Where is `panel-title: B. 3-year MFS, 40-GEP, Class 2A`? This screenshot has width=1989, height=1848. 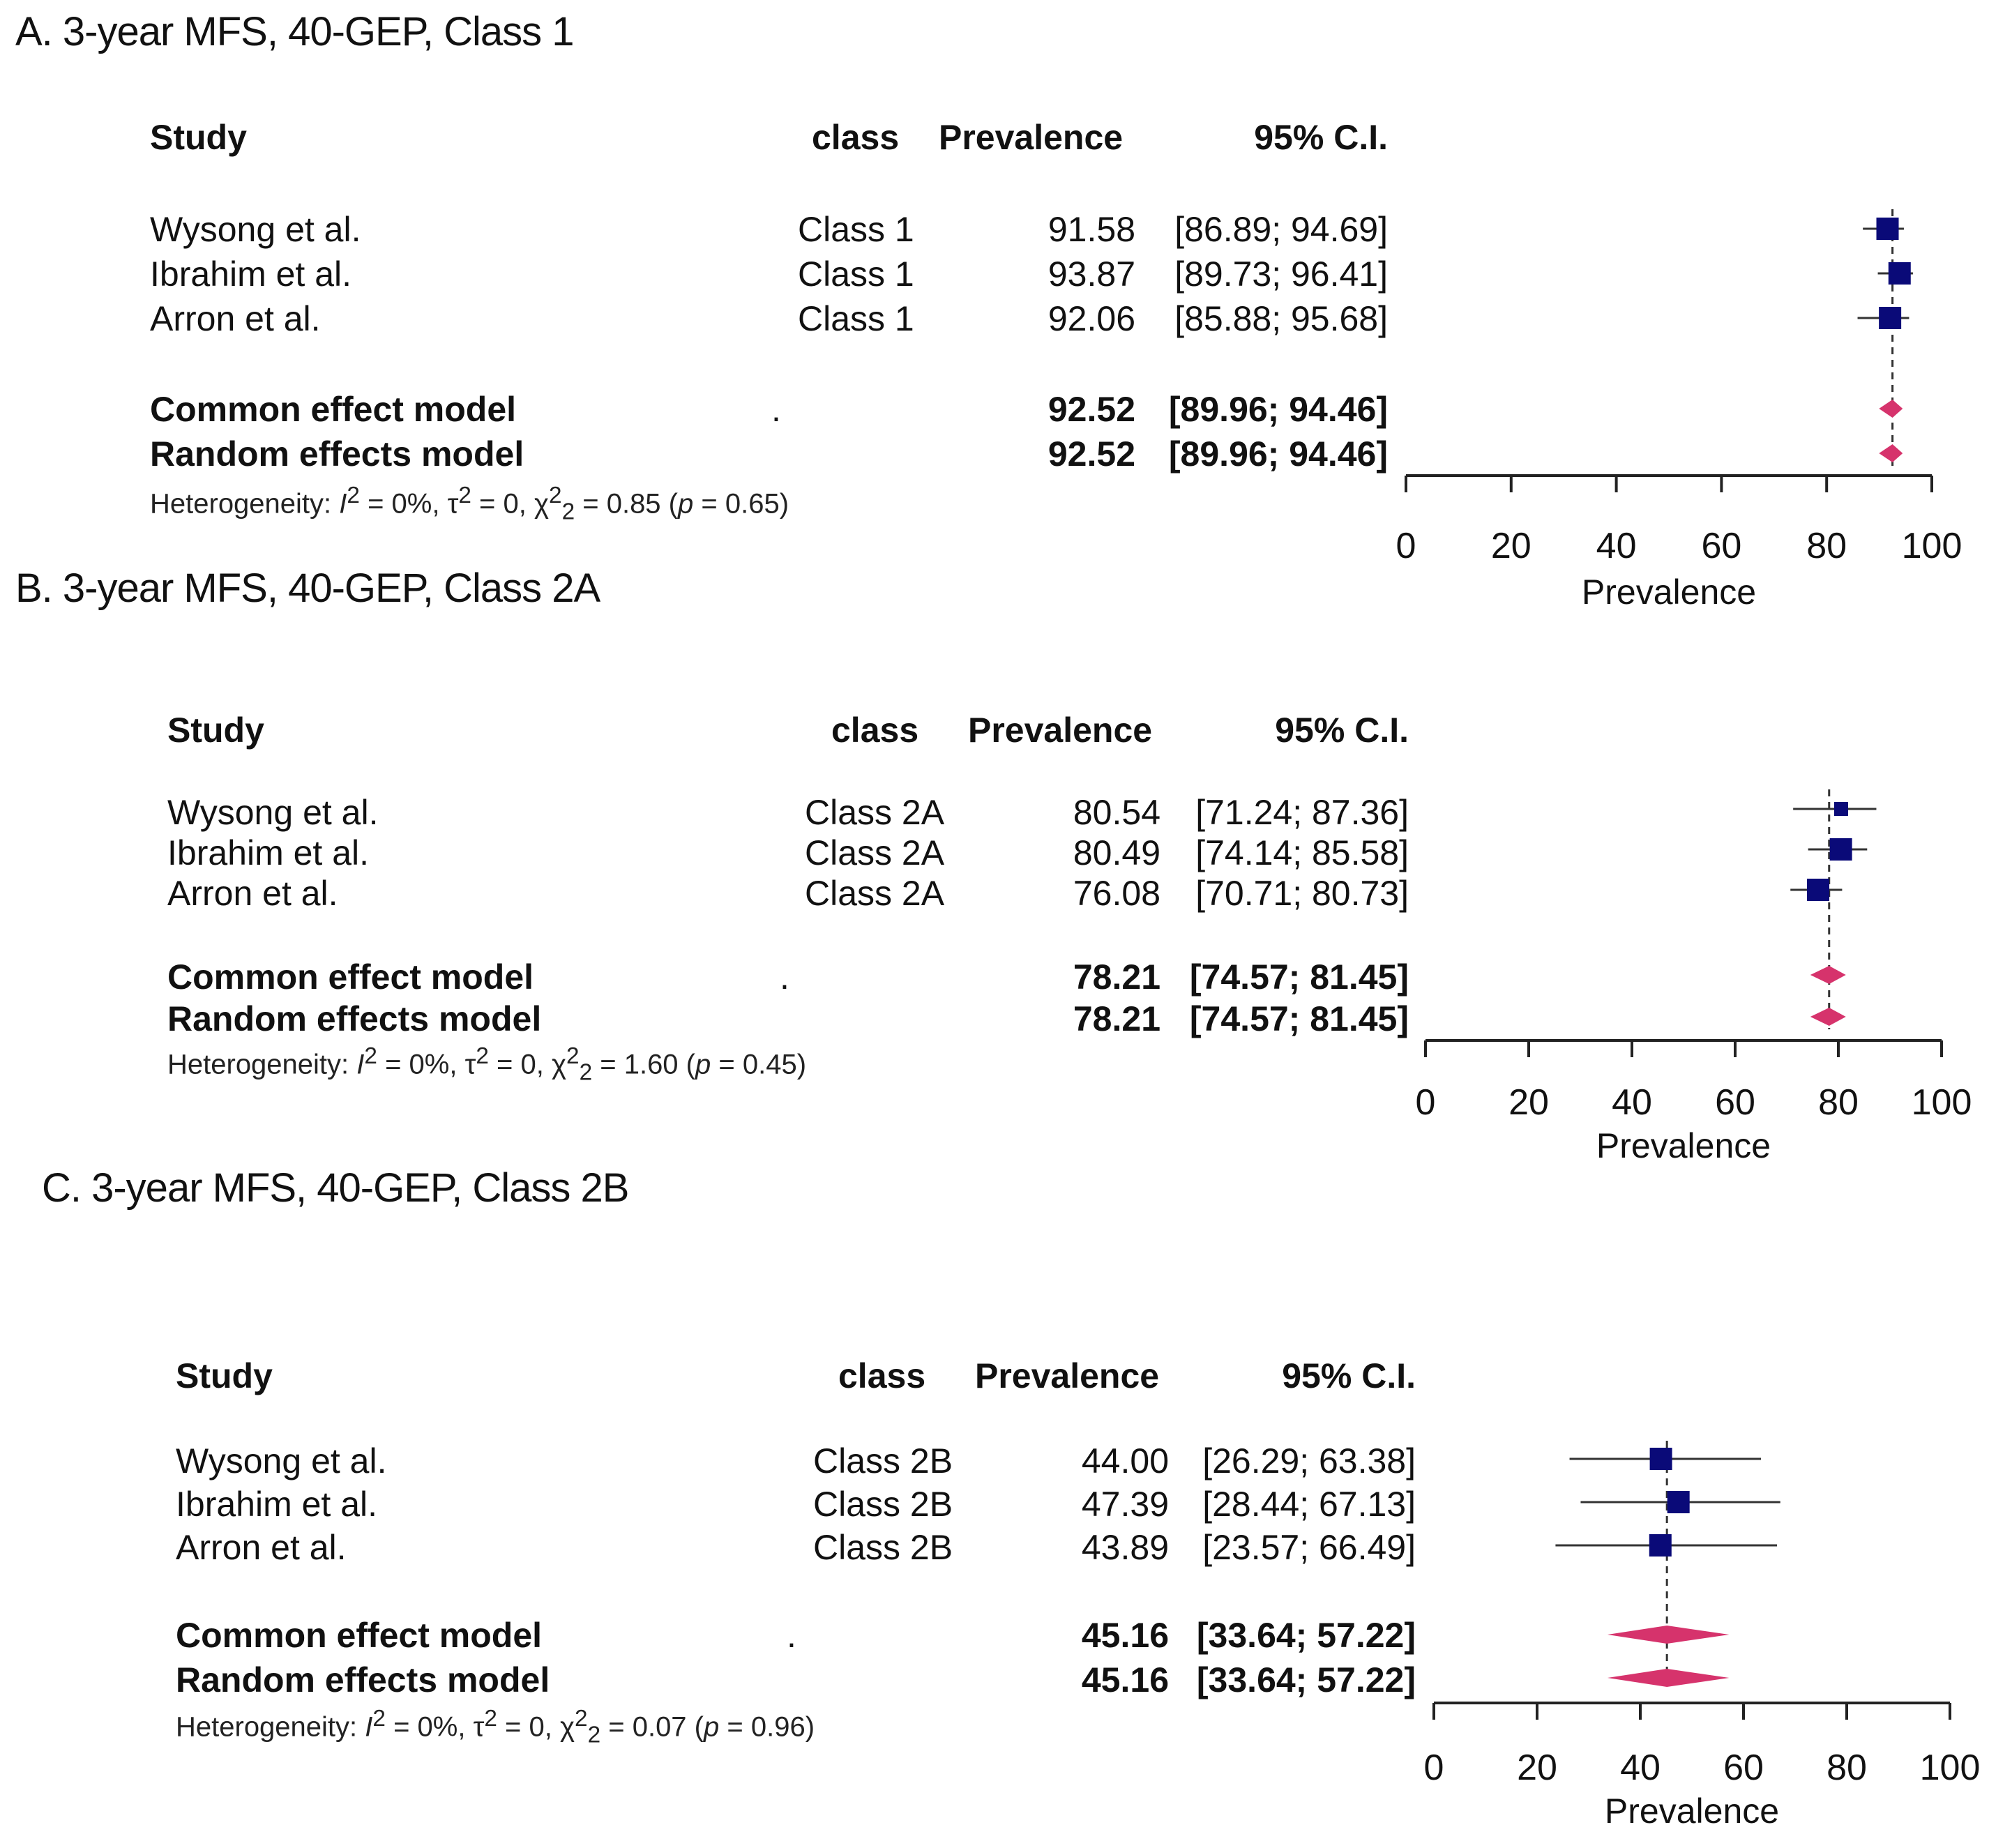
panel-title: B. 3-year MFS, 40-GEP, Class 2A is located at coordinates (307, 588).